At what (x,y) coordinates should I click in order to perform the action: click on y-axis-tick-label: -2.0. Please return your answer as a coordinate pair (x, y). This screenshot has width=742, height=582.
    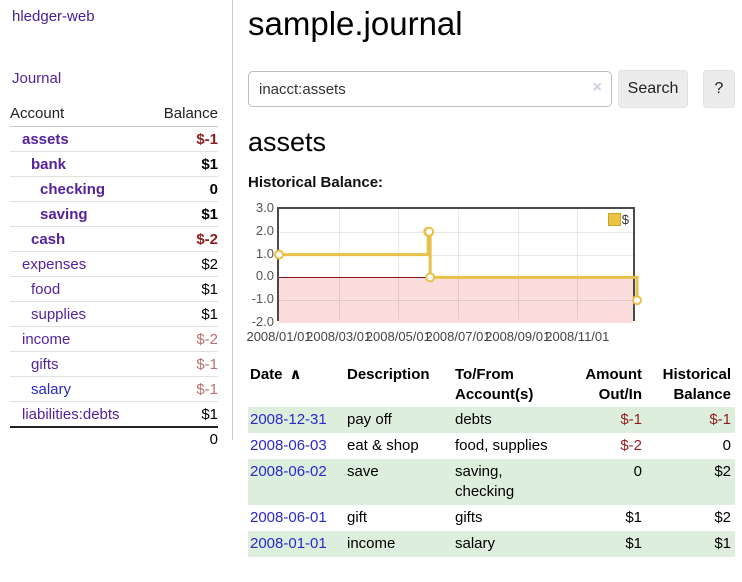
    Looking at the image, I should click on (262, 321).